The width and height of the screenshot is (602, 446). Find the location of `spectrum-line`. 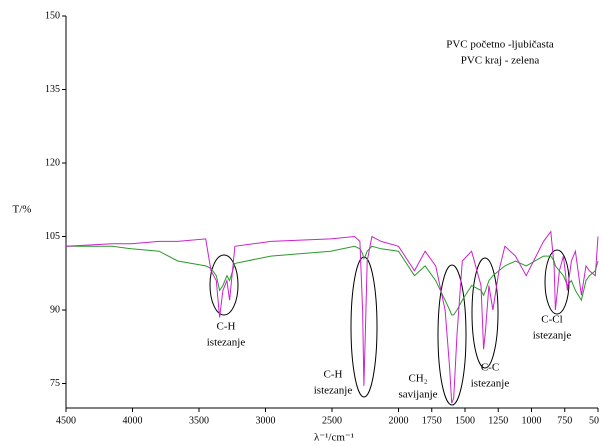

spectrum-line is located at coordinates (332, 280).